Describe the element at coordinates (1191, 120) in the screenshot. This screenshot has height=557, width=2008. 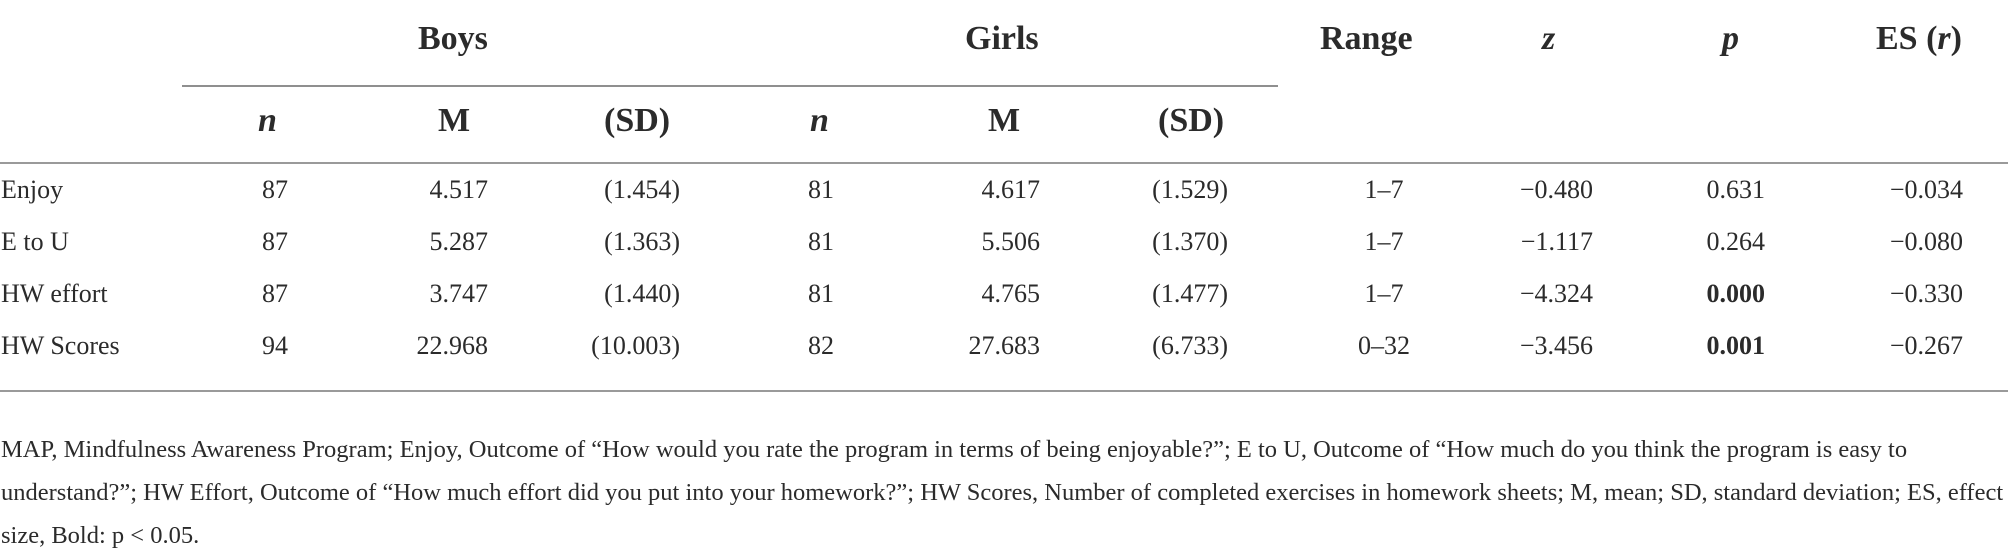
I see `subheader-girls-sd: (SD)` at that location.